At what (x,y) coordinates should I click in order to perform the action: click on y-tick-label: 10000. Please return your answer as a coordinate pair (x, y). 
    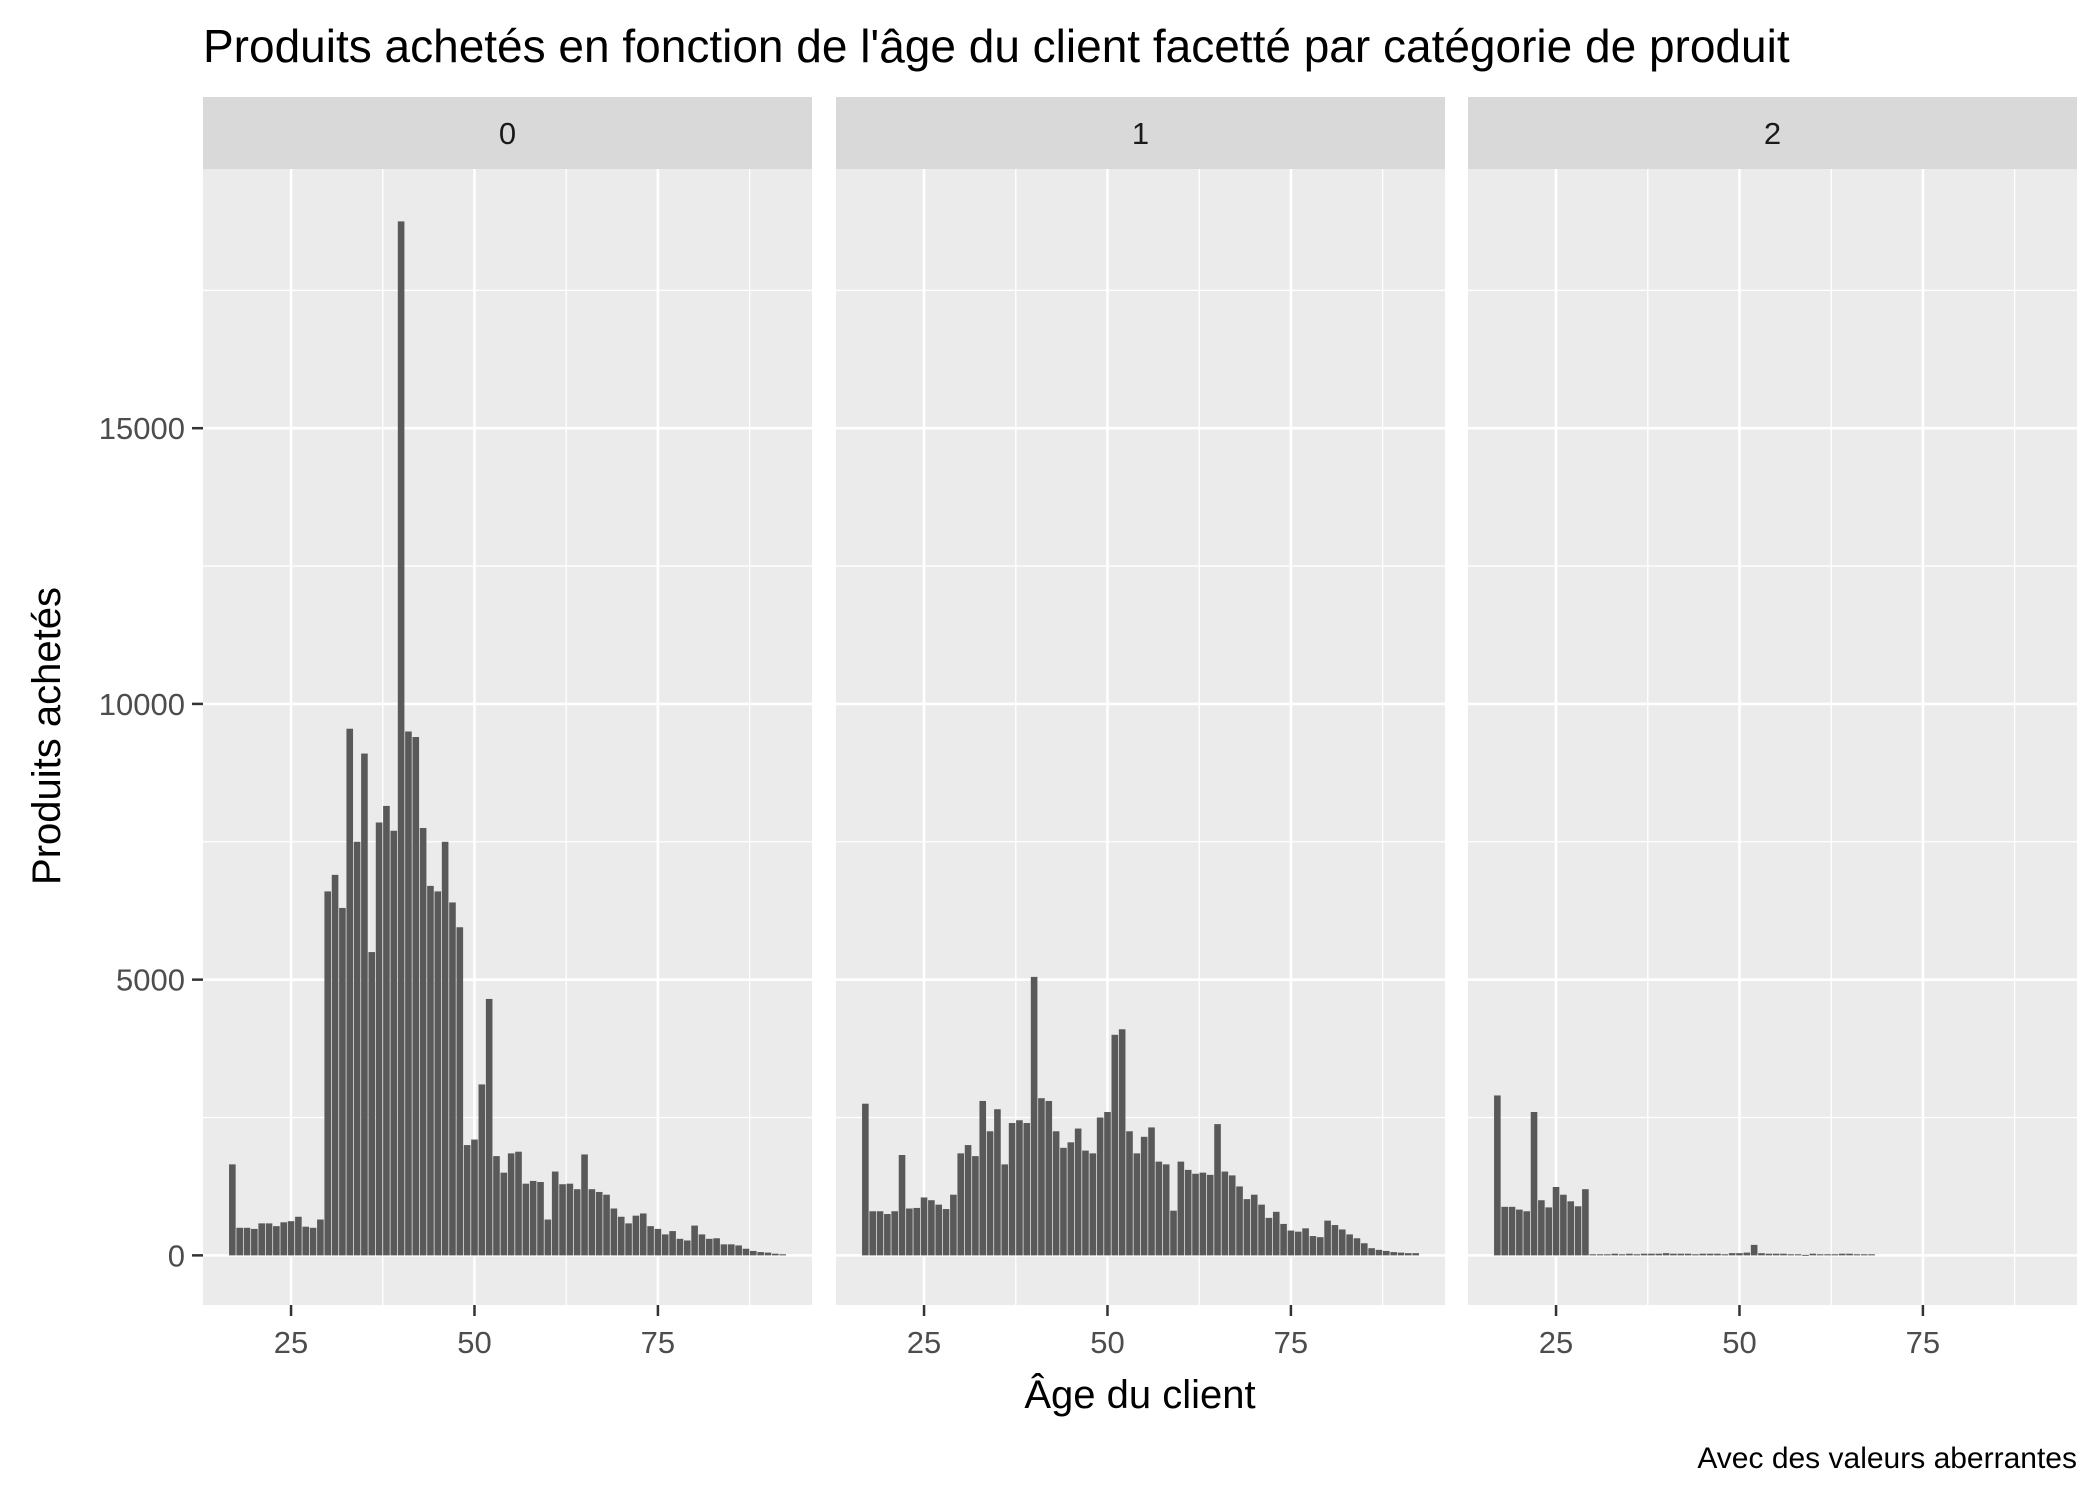
    Looking at the image, I should click on (142, 704).